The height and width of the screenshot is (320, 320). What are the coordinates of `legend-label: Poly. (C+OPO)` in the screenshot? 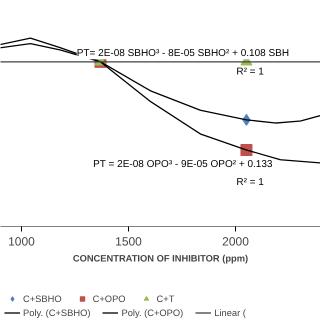 It's located at (152, 312).